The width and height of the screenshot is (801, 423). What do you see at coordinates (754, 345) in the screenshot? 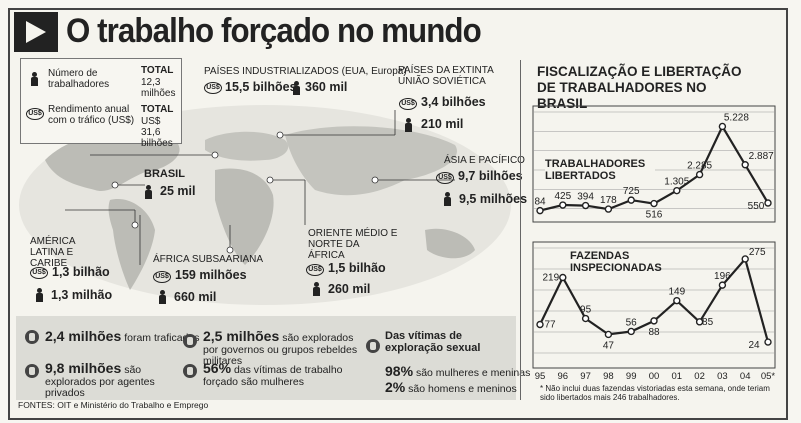
I see `data-label: 24` at bounding box center [754, 345].